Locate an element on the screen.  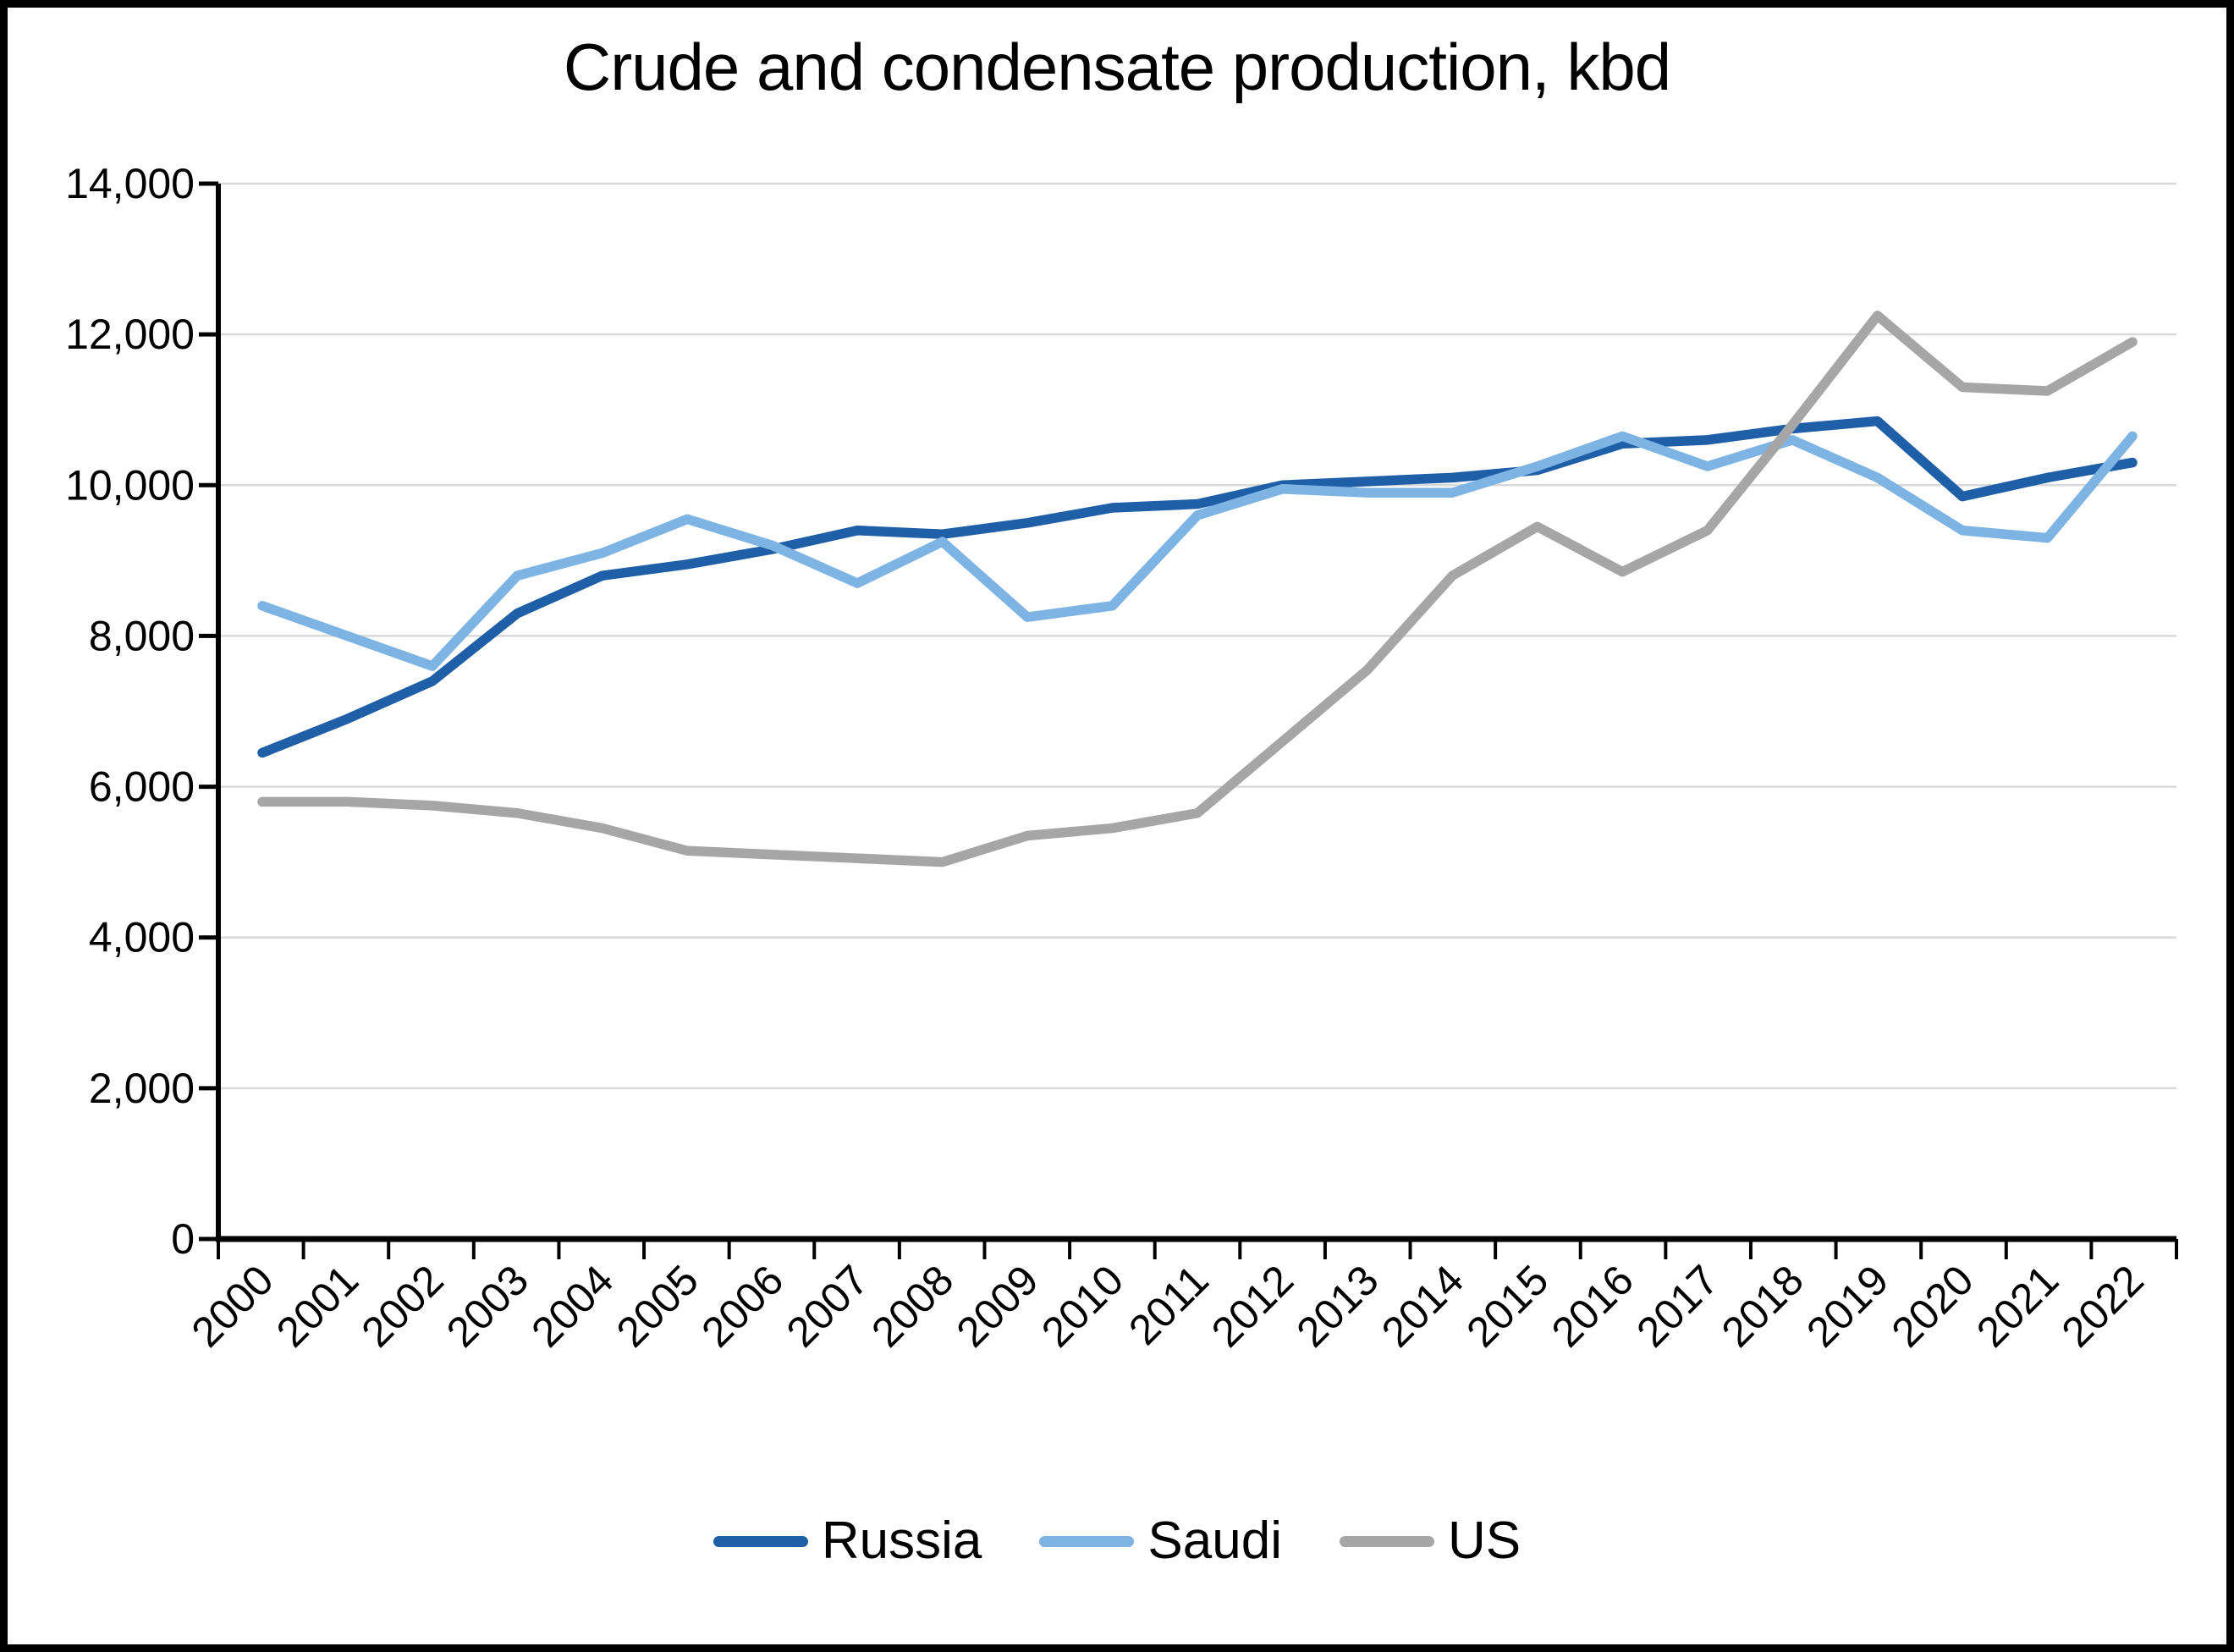
x-axis-label: 2000 is located at coordinates (233, 1306).